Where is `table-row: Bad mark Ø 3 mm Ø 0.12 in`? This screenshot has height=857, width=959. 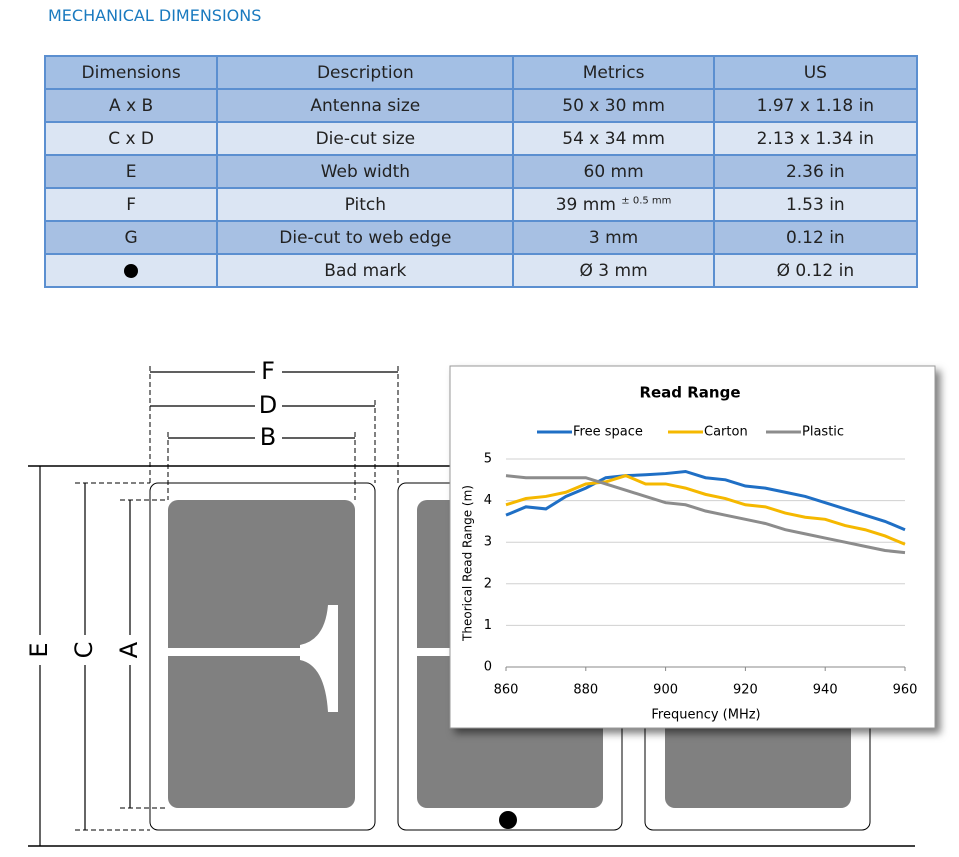 table-row: Bad mark Ø 3 mm Ø 0.12 in is located at coordinates (481, 270).